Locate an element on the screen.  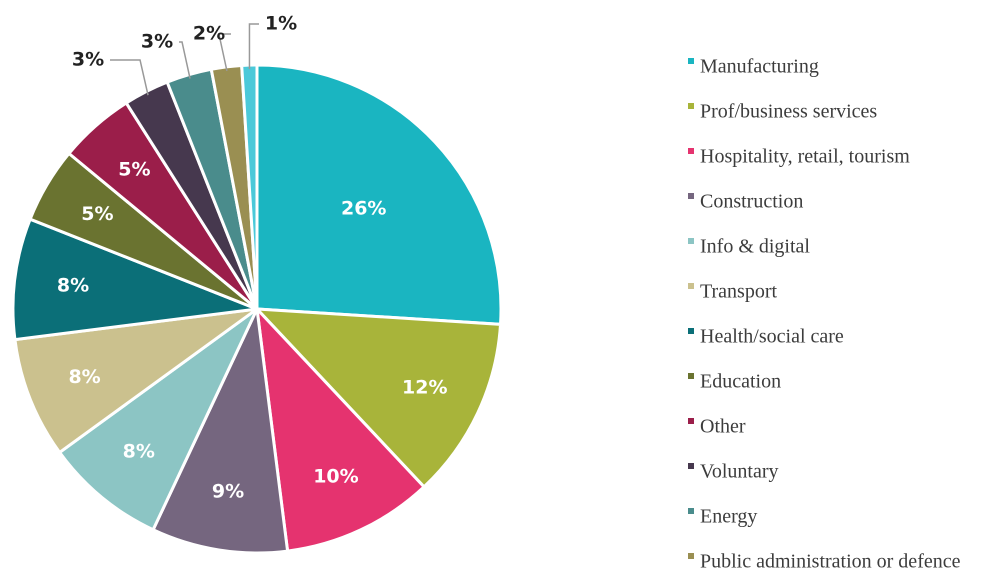
legend-label: Education is located at coordinates (740, 382).